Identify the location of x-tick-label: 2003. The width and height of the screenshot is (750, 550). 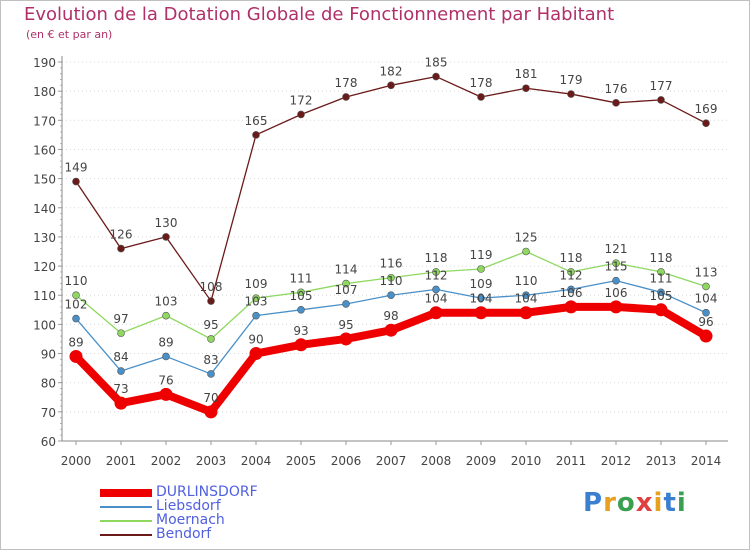
(211, 461).